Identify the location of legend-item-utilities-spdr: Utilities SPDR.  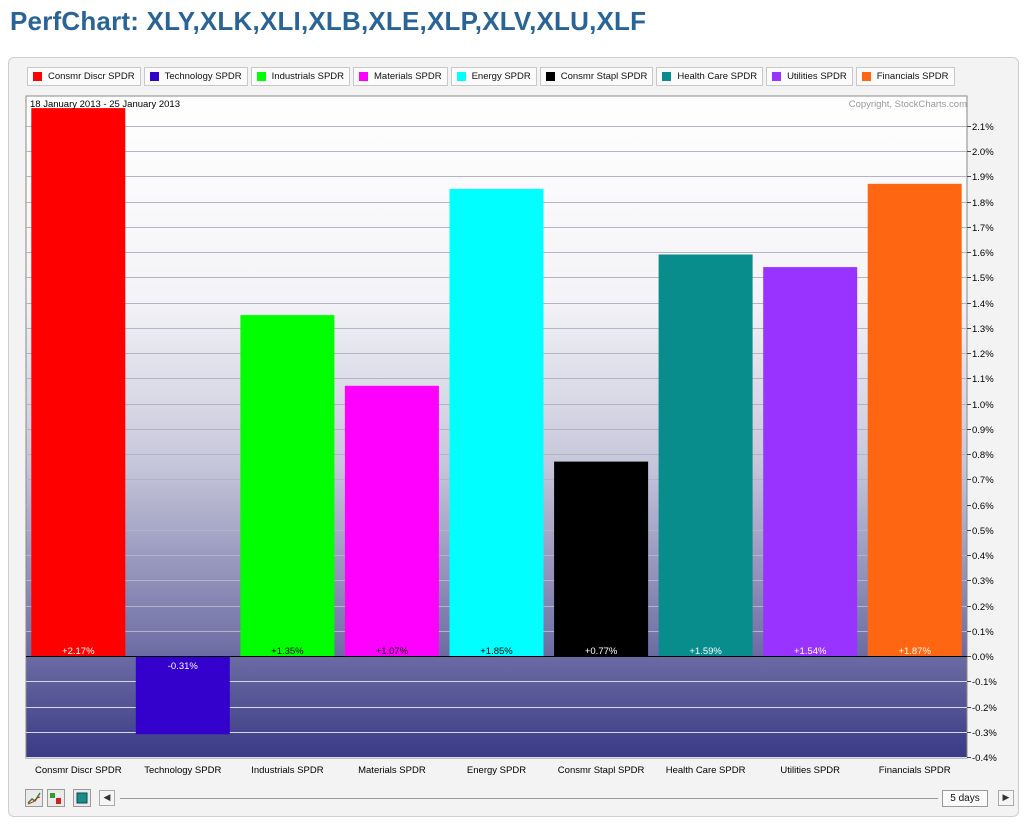
(809, 76).